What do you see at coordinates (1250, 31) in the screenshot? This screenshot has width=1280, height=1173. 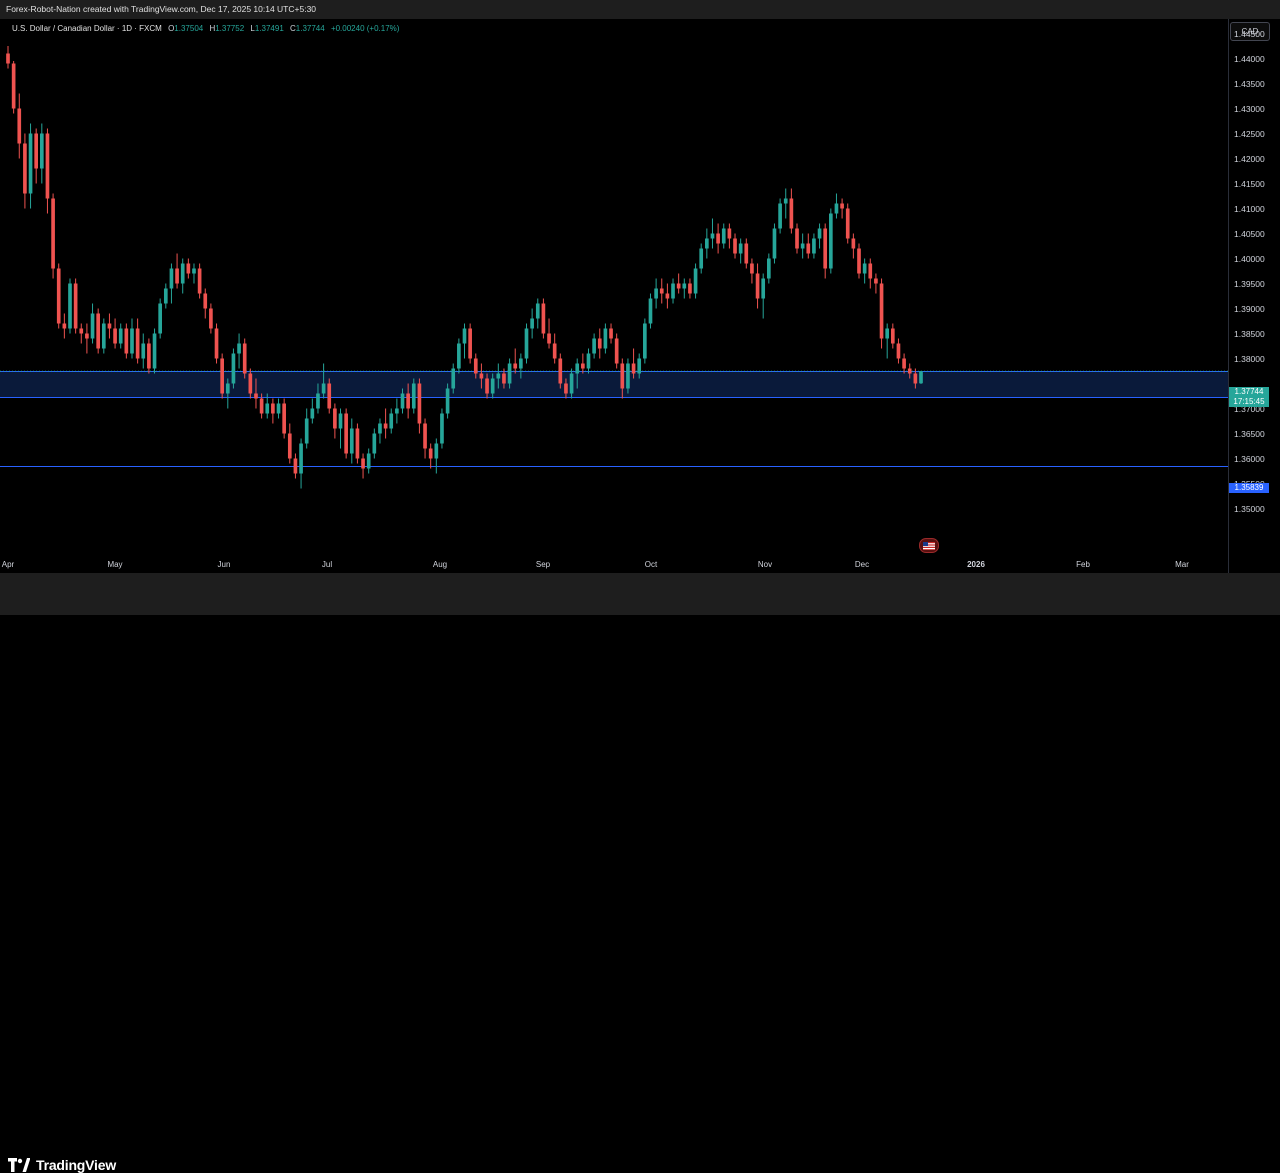 I see `currency-button: CAD` at bounding box center [1250, 31].